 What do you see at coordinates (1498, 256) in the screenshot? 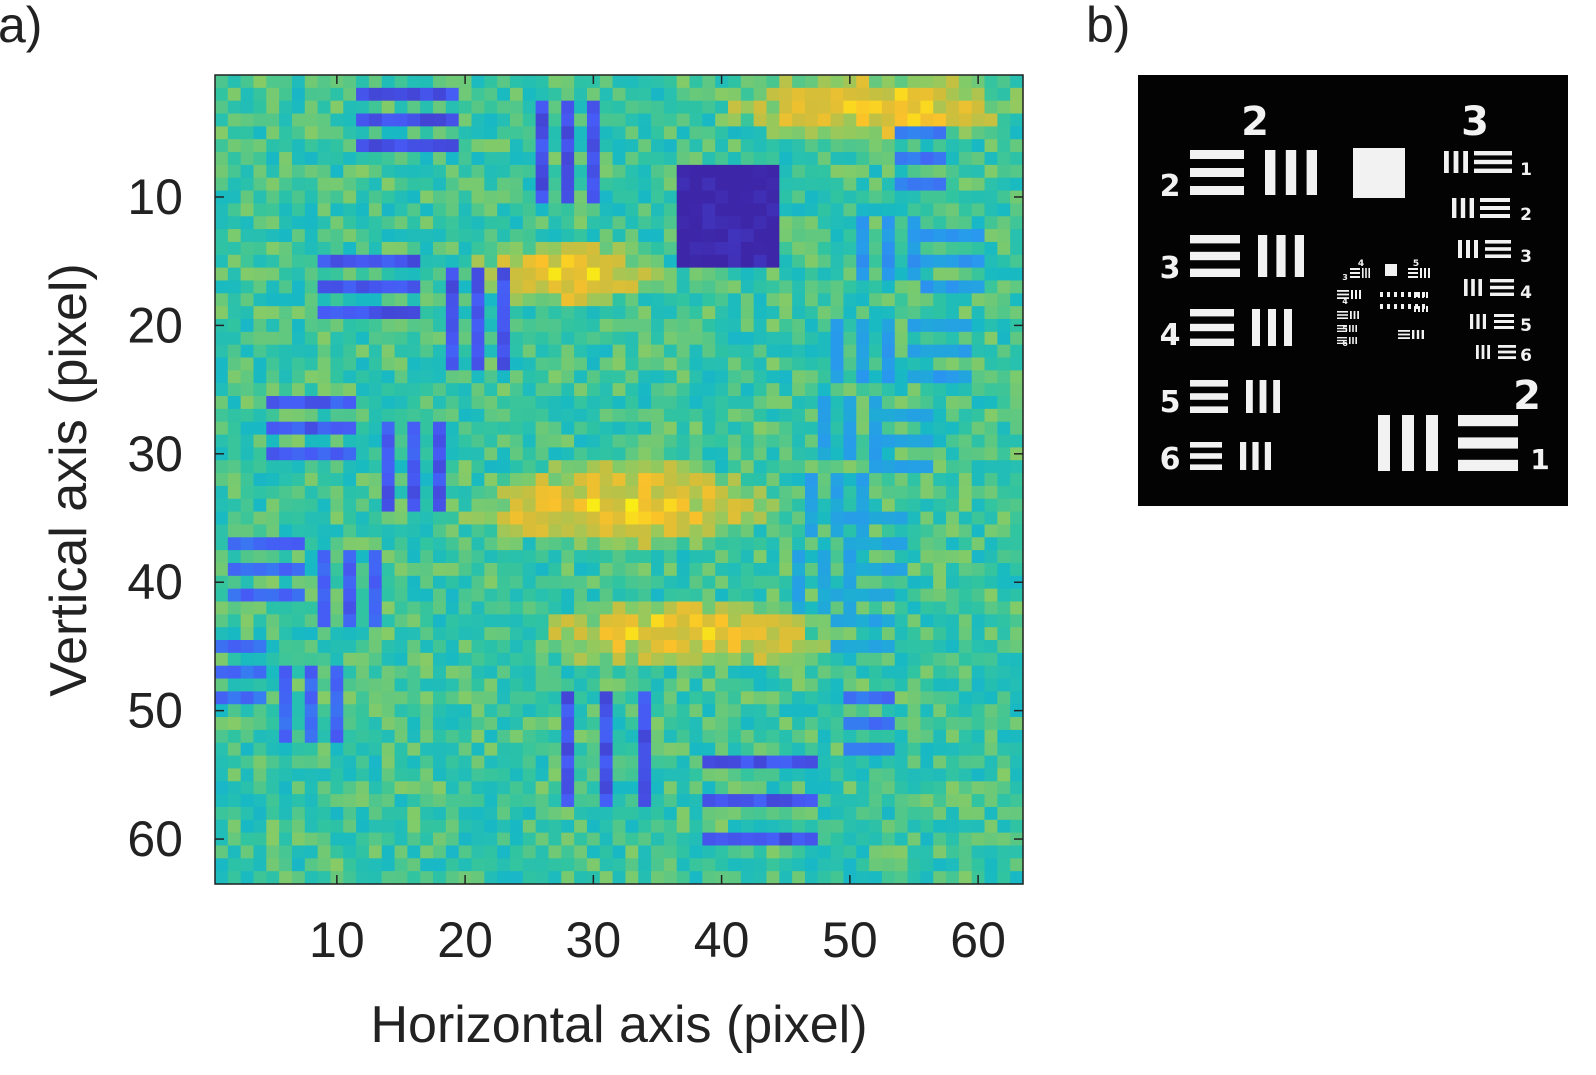
I see `right-element-3-h-bar` at bounding box center [1498, 256].